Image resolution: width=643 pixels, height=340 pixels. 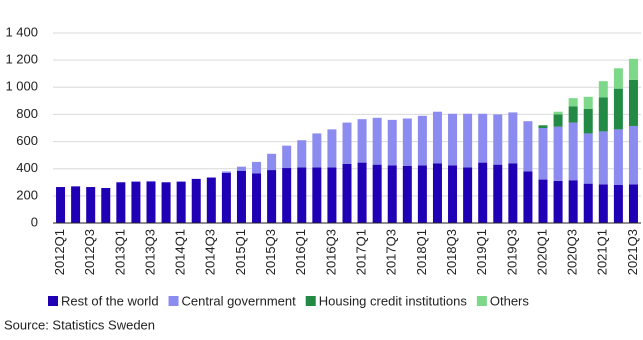 I want to click on x-tick-label: 2021Q3, so click(x=632, y=252).